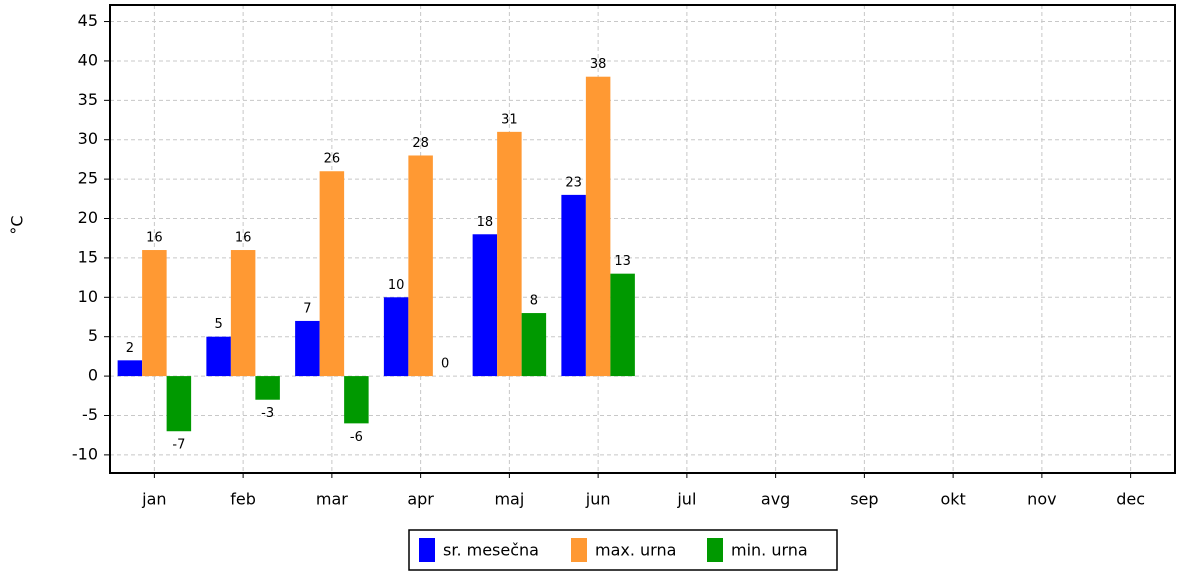  Describe the element at coordinates (485, 222) in the screenshot. I see `data-label: 18` at that location.